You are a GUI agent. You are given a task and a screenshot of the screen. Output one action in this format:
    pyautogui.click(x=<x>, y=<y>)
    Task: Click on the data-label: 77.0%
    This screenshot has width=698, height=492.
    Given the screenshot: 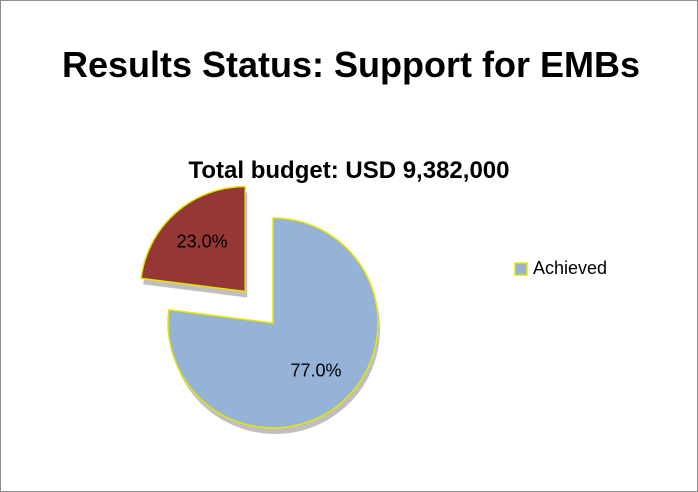 What is the action you would take?
    pyautogui.click(x=316, y=371)
    